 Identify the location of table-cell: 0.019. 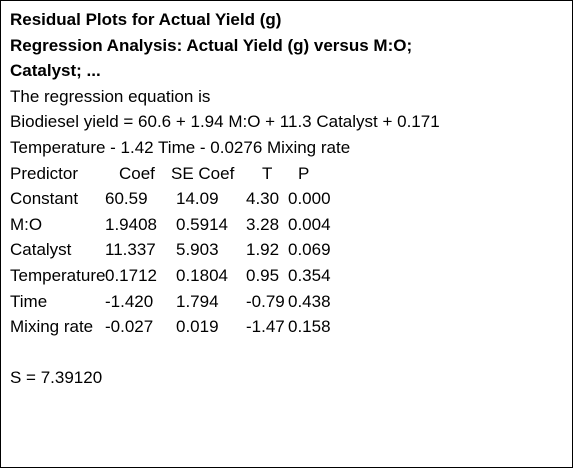
(197, 327).